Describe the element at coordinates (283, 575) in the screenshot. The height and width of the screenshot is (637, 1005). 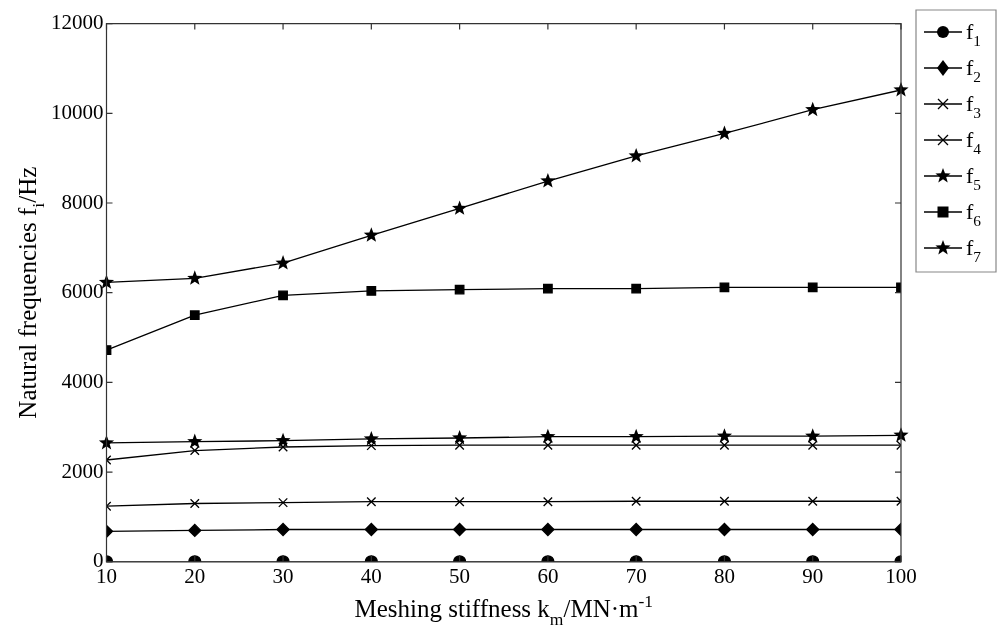
I see `x-tick-label: 30` at that location.